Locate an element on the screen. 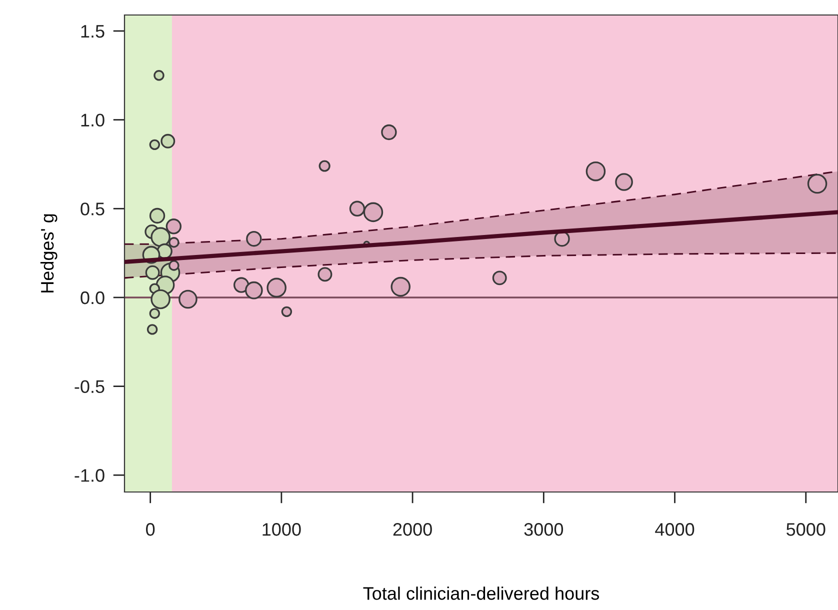  x-tick-label: 2000 is located at coordinates (412, 529).